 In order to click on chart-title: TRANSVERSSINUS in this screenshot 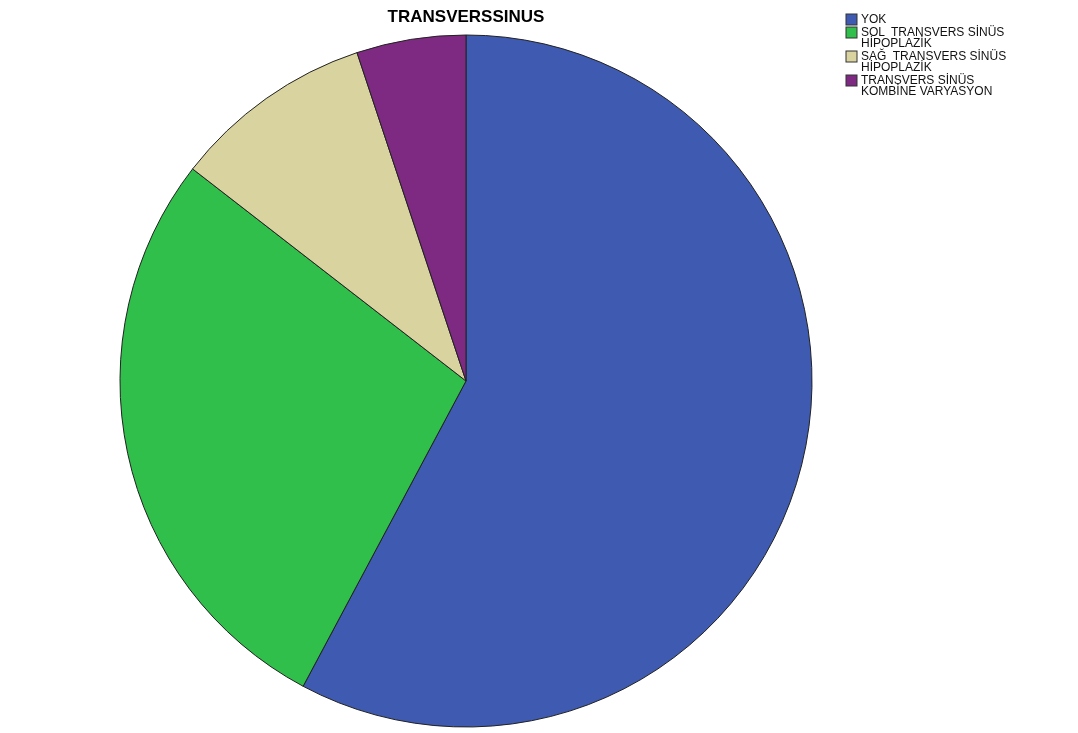, I will do `click(466, 16)`.